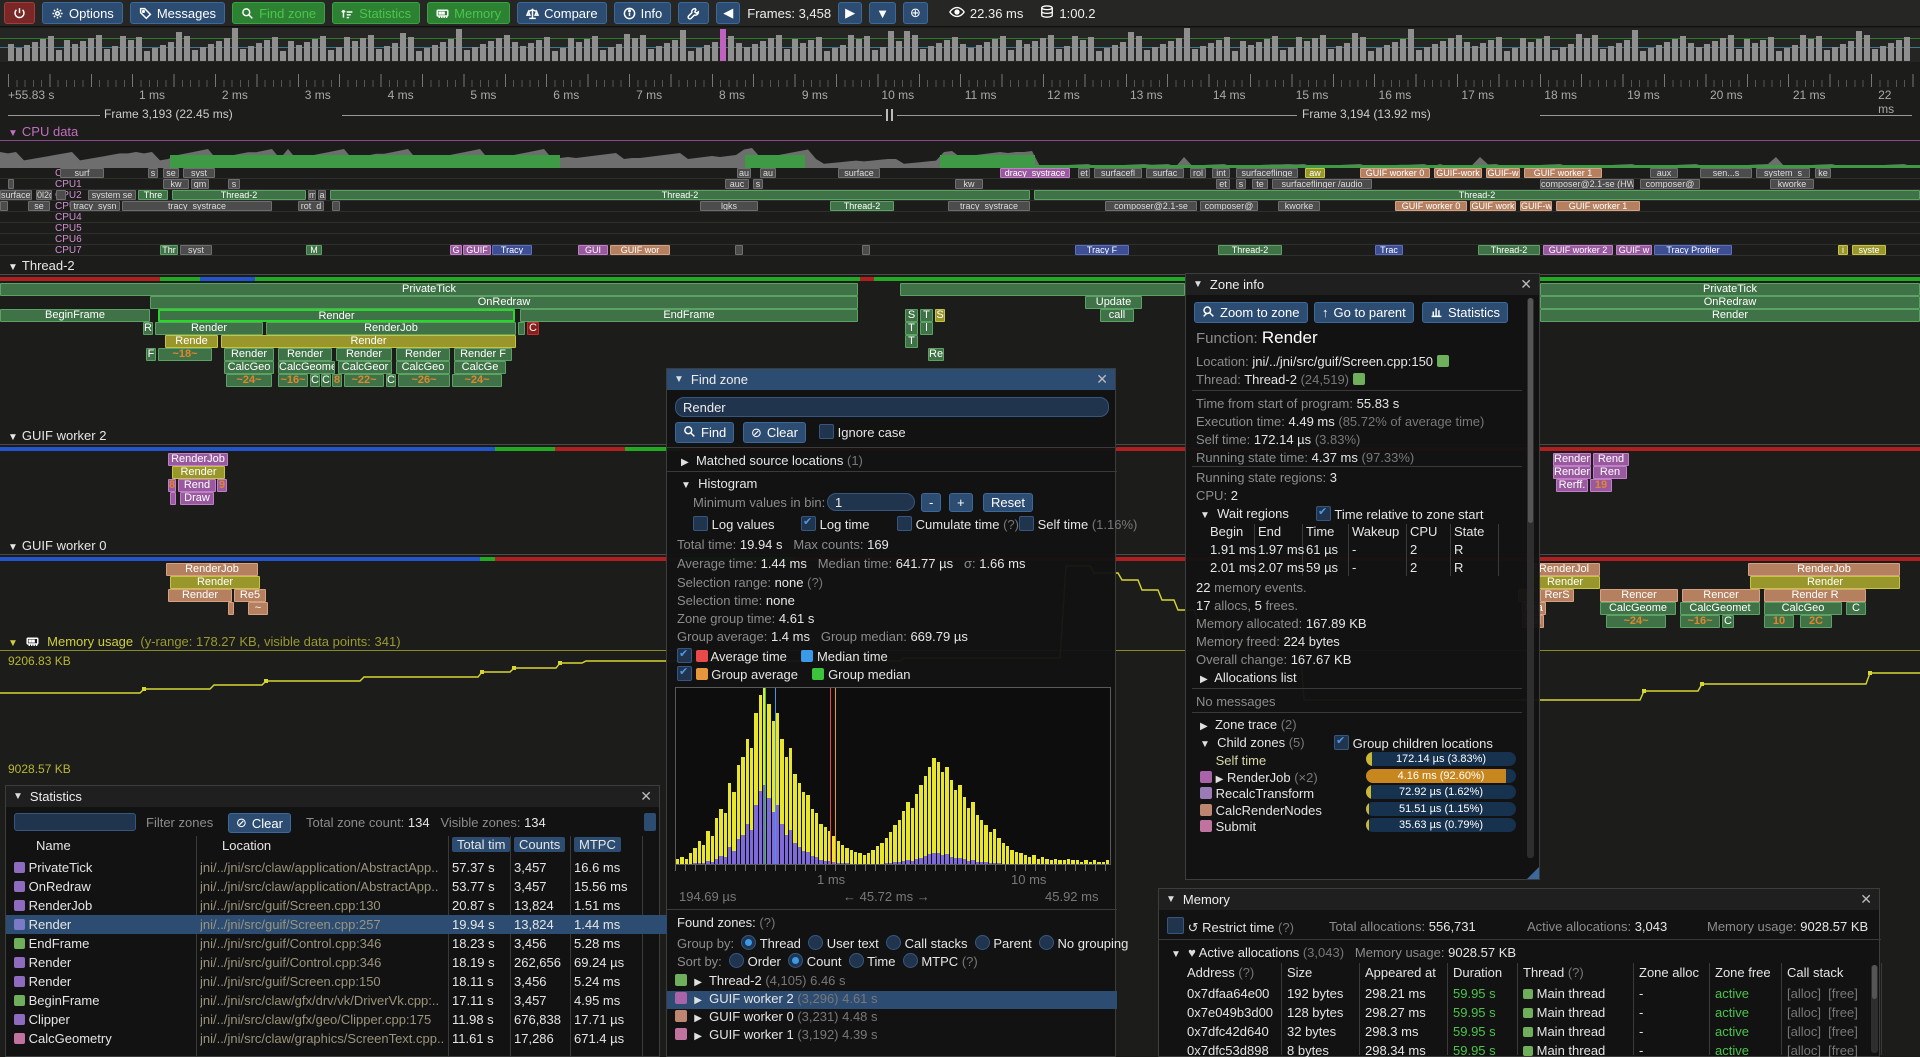 The image size is (1920, 1057). I want to click on time-axis-ticks, so click(960, 75).